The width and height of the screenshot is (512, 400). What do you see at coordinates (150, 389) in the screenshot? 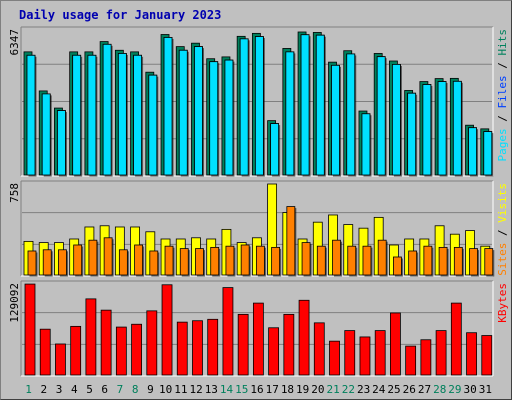
I see `day-label: 9` at bounding box center [150, 389].